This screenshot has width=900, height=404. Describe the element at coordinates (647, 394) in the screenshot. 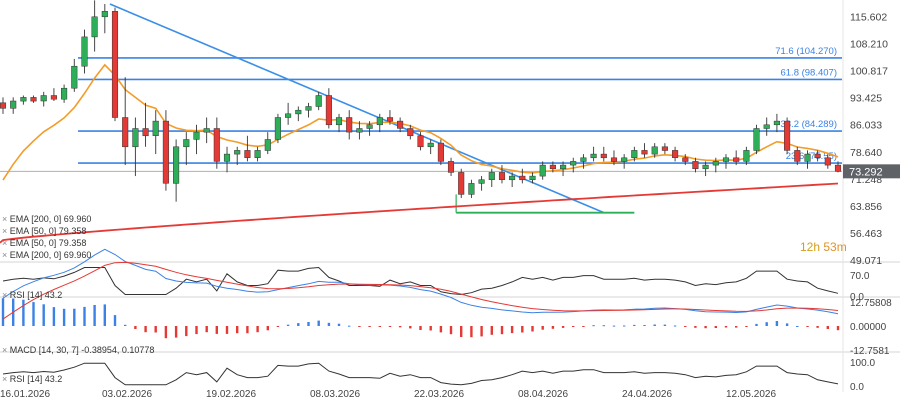

I see `date-label-6: 24.04.2026` at that location.